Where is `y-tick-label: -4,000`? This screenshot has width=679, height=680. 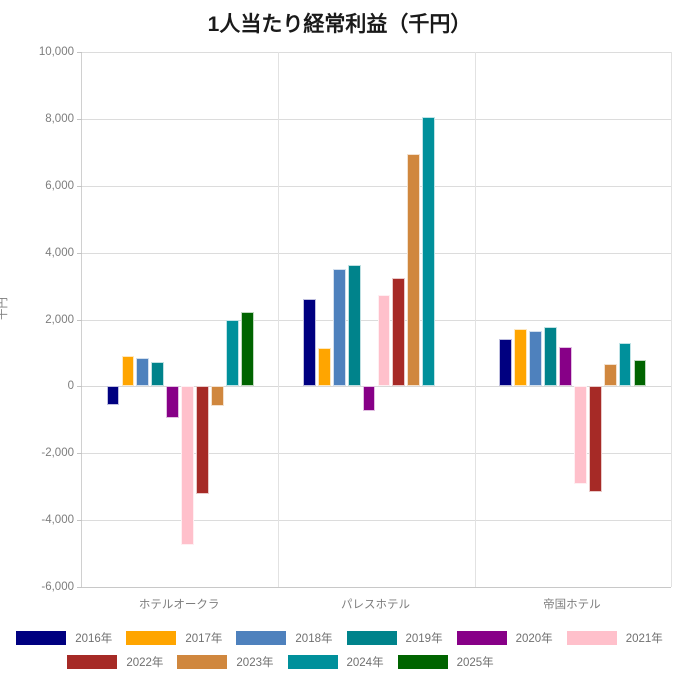
y-tick-label: -4,000 is located at coordinates (57, 520).